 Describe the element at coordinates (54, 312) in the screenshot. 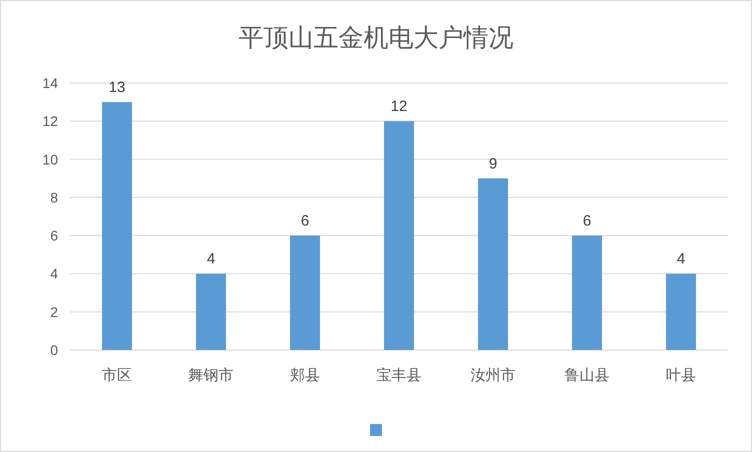

I see `y-tick-label: 2` at that location.